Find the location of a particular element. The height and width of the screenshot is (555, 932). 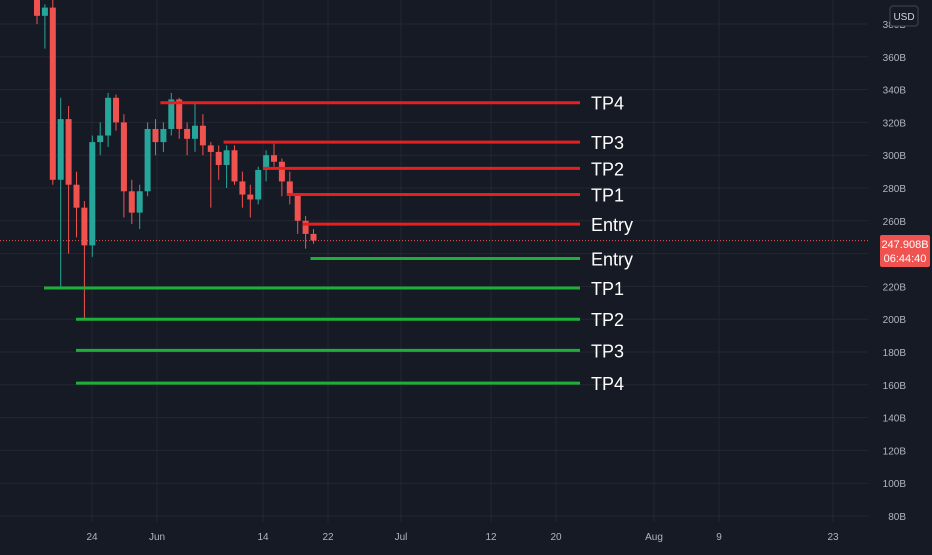

x-tick-label: 9 is located at coordinates (719, 537).